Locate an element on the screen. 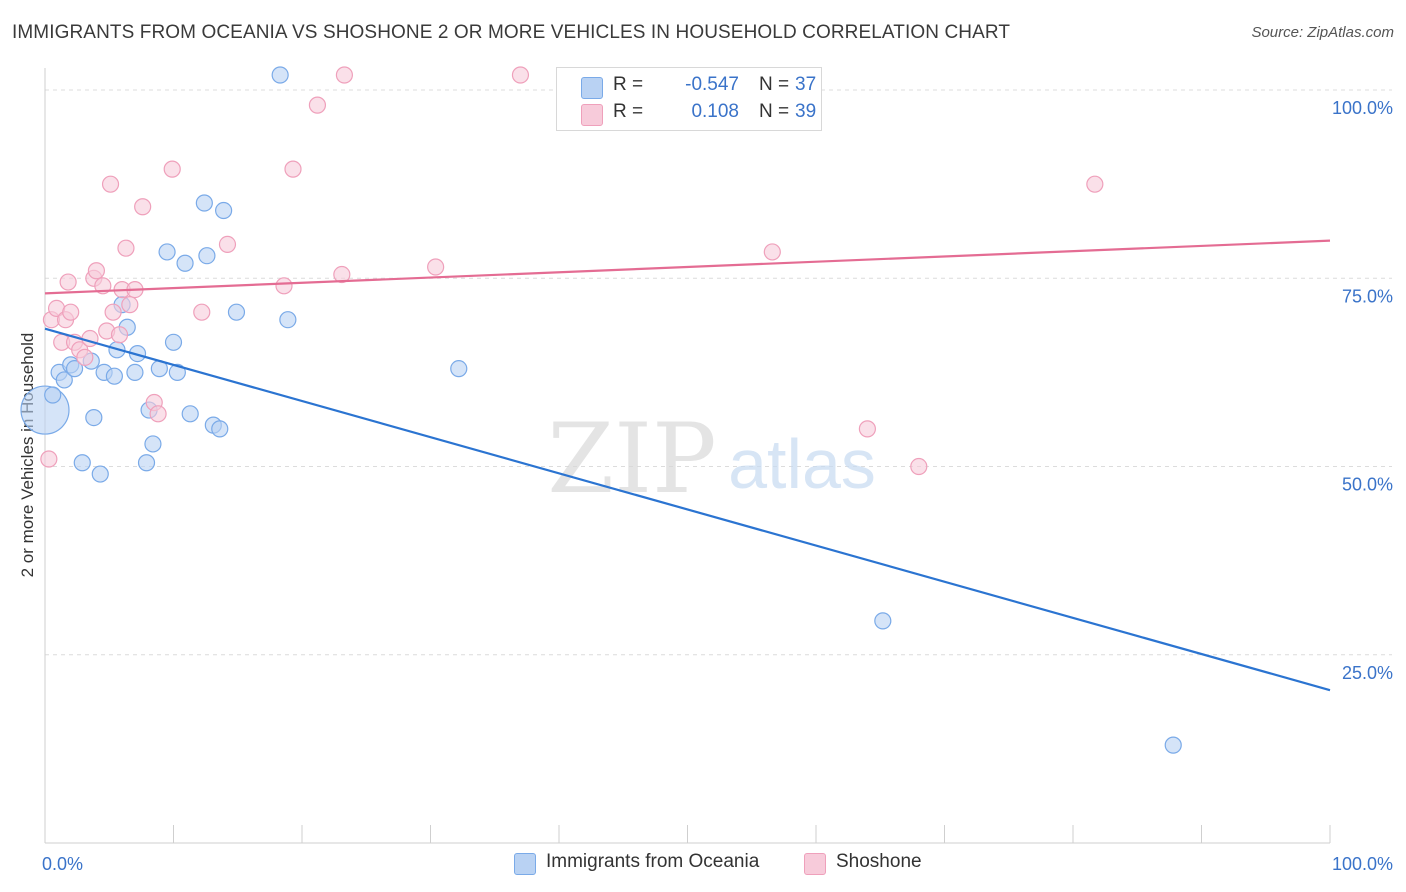 Image resolution: width=1406 pixels, height=892 pixels. series-legend: Immigrants from Oceania Shoshone is located at coordinates (703, 865).